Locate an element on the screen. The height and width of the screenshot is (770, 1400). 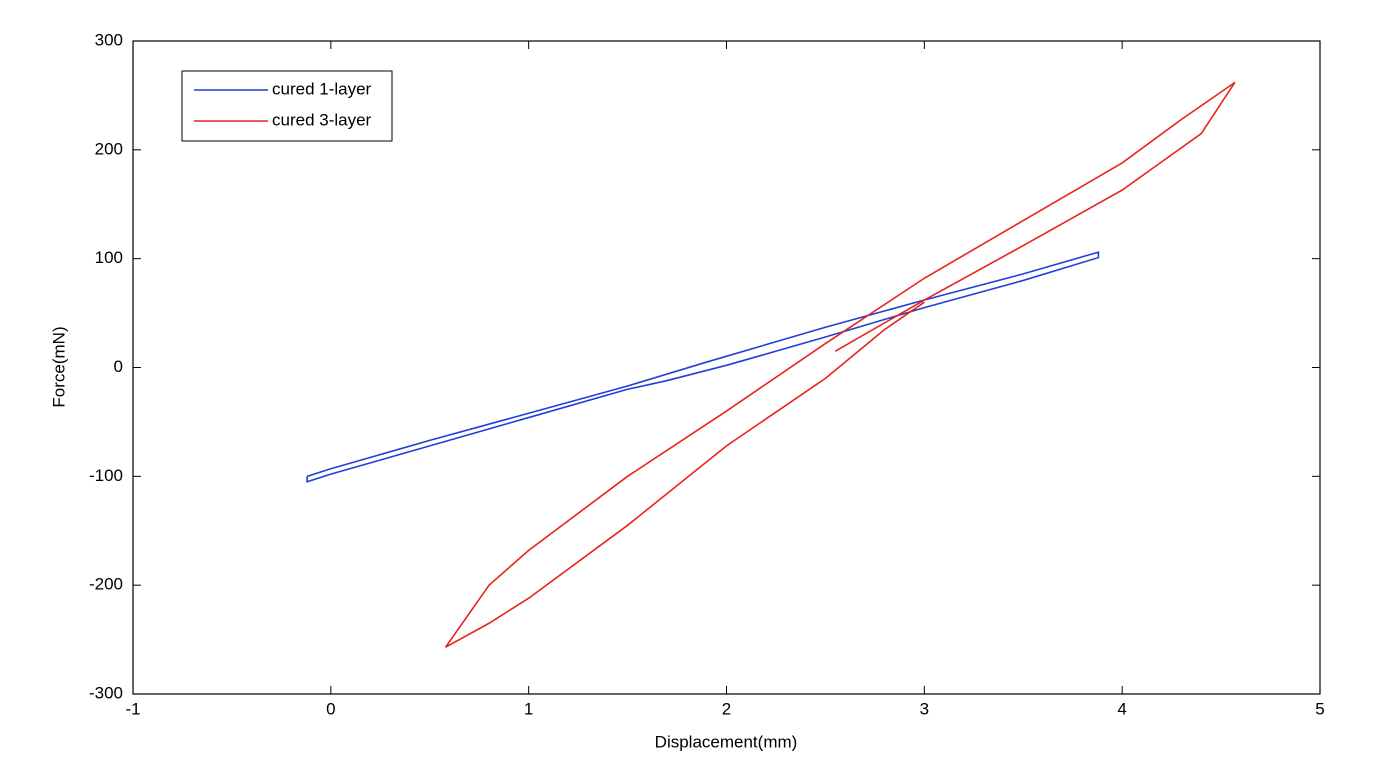
x-tick-label: 0 is located at coordinates (330, 708).